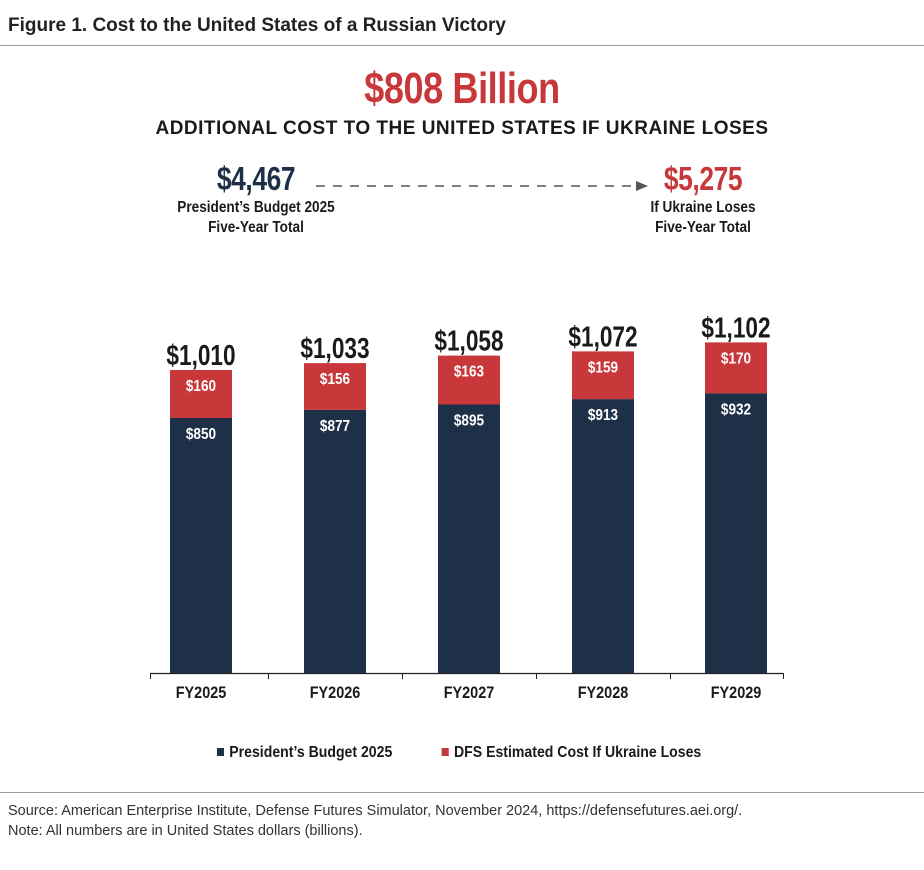  What do you see at coordinates (736, 368) in the screenshot?
I see `bar-segment-added-fy2029` at bounding box center [736, 368].